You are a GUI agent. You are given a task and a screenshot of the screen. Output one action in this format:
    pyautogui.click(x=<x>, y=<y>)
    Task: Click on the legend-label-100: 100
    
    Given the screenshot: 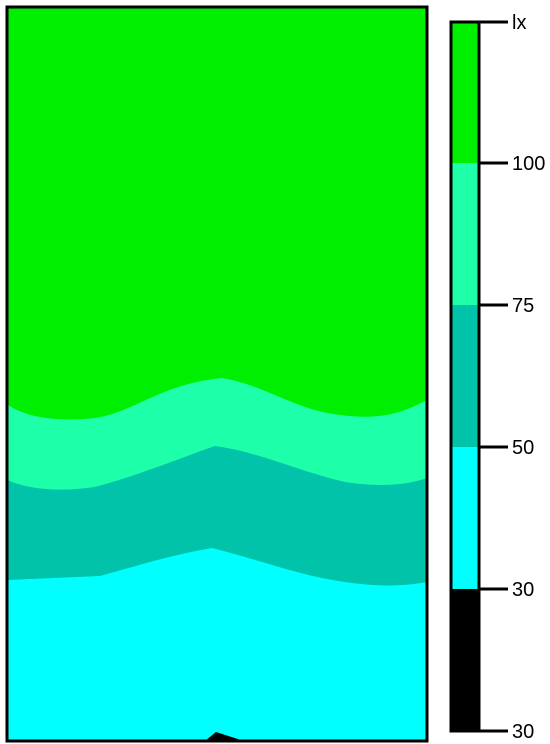 What is the action you would take?
    pyautogui.click(x=528, y=164)
    